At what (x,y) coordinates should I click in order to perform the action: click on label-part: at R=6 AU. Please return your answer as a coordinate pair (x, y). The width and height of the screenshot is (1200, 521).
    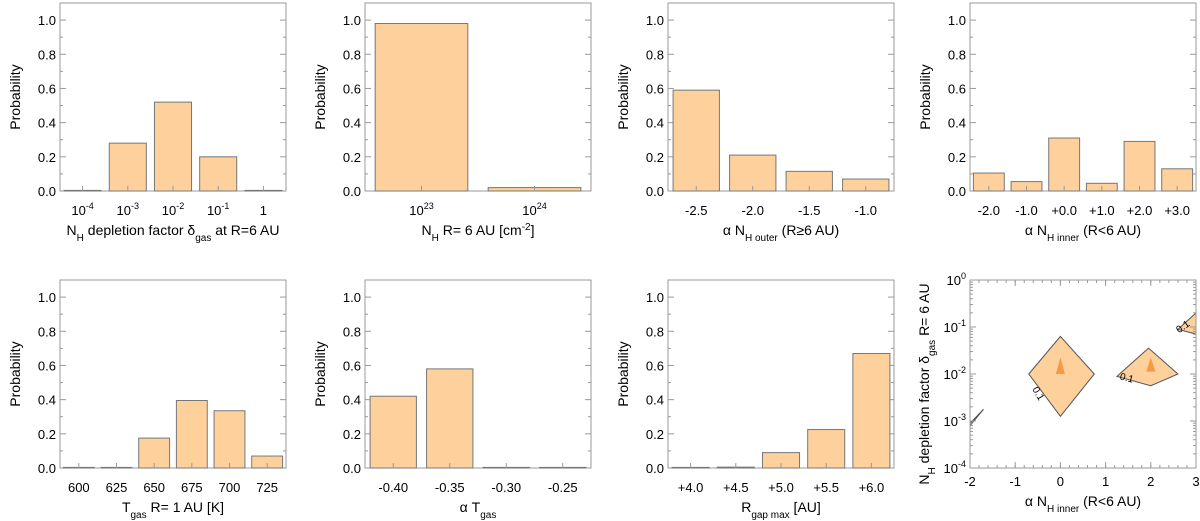
    Looking at the image, I should click on (245, 230).